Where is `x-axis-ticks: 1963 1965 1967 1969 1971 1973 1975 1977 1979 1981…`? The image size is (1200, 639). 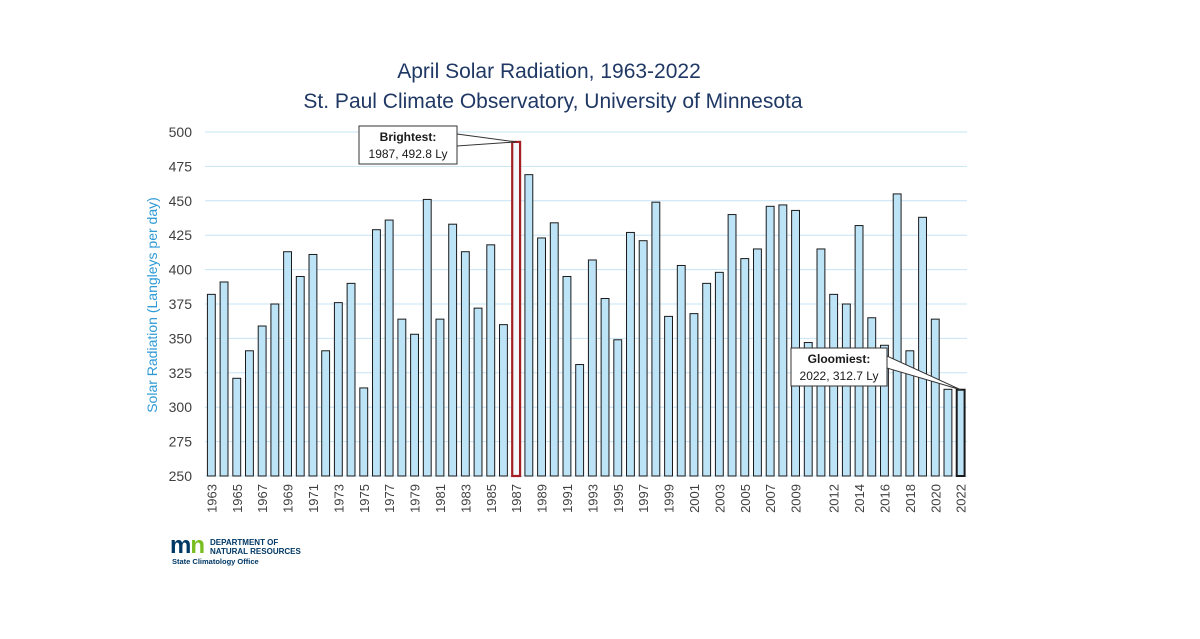 x-axis-ticks: 1963 1965 1967 1969 1971 1973 1975 1977 1979 1981… is located at coordinates (586, 498).